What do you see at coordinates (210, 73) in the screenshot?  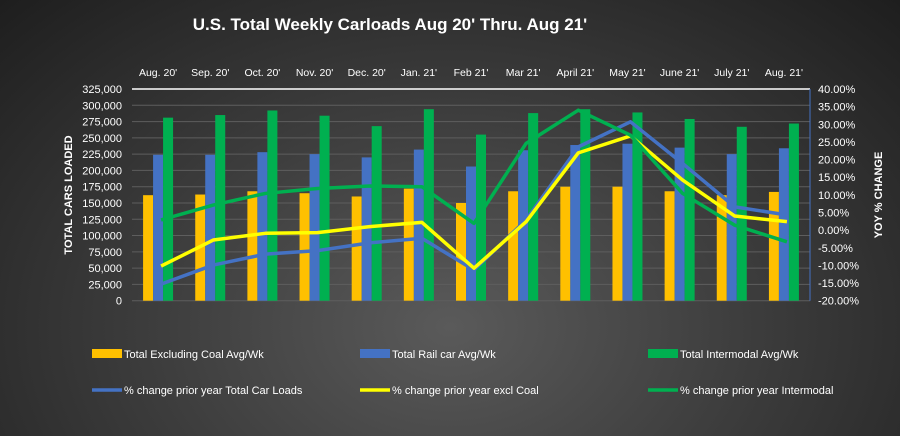 I see `x-tick-label: Sep. 20'` at bounding box center [210, 73].